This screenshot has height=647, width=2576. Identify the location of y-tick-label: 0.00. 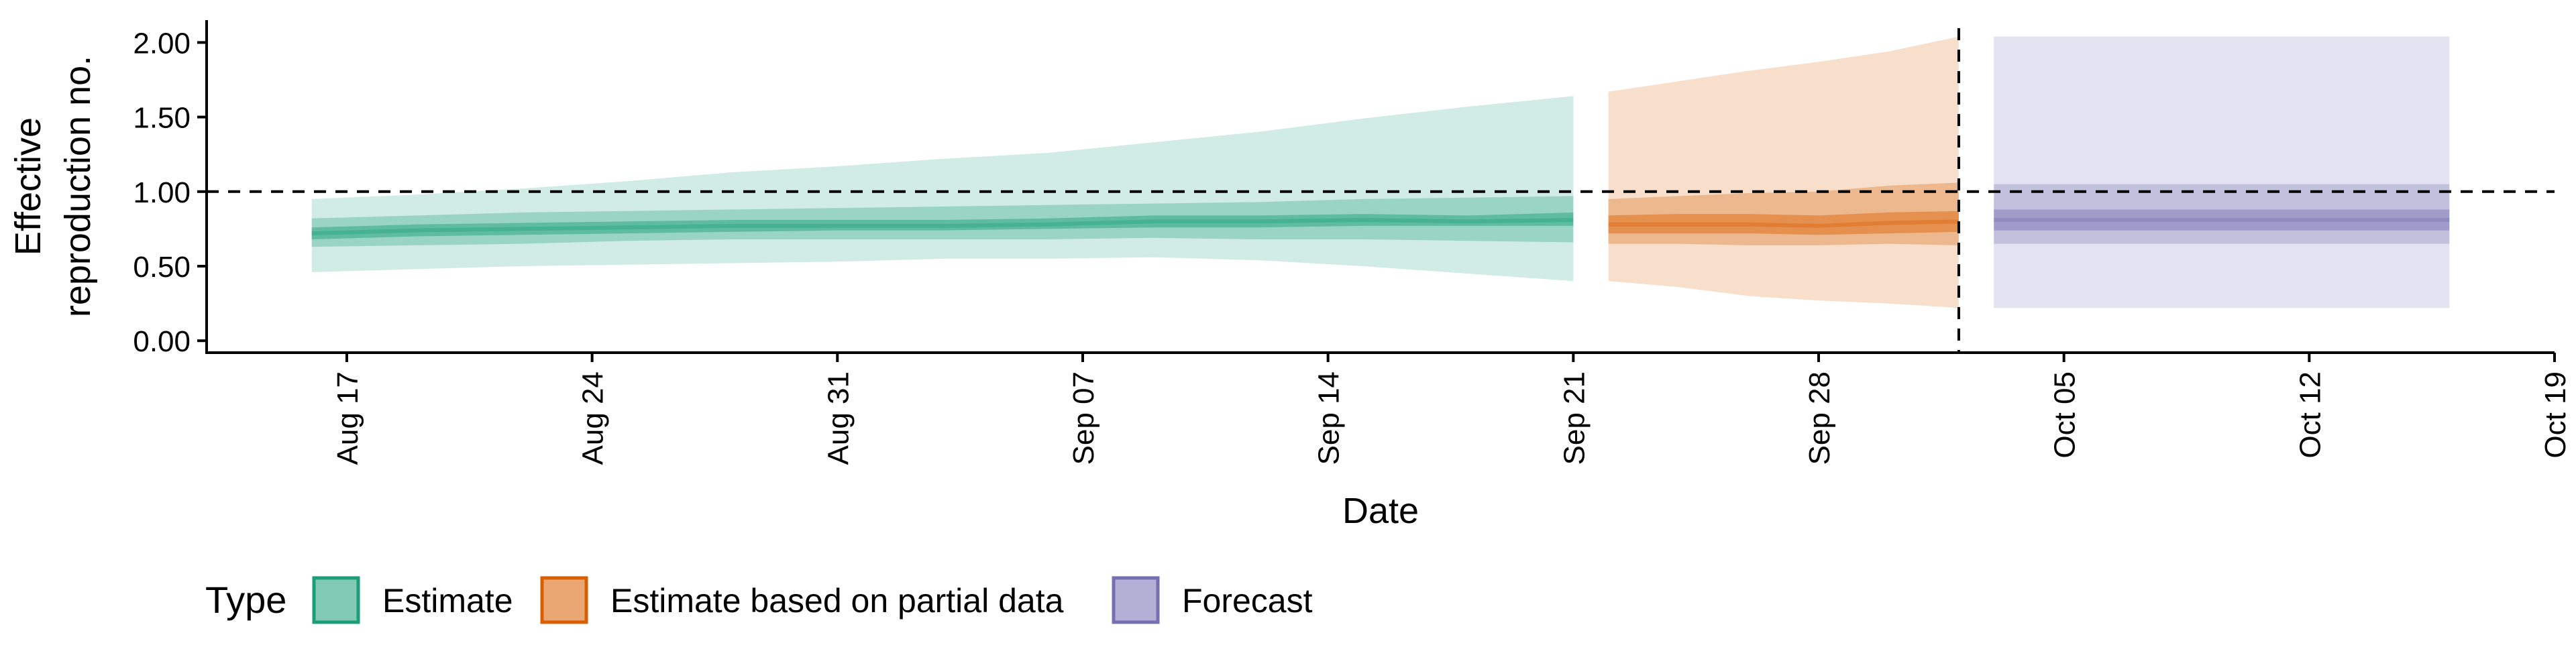
(162, 341).